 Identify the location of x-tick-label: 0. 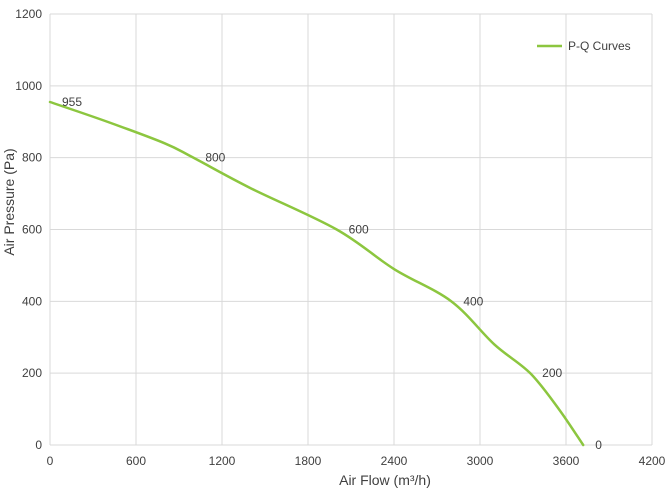
(50, 461).